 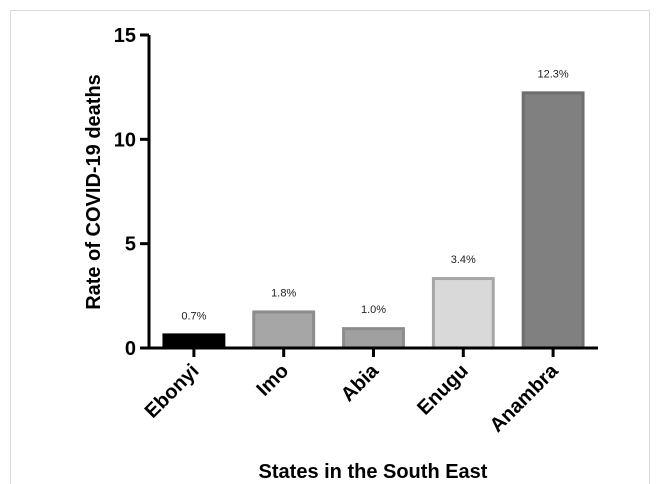 I want to click on y-axis: 0 5 10 15, so click(x=132, y=192).